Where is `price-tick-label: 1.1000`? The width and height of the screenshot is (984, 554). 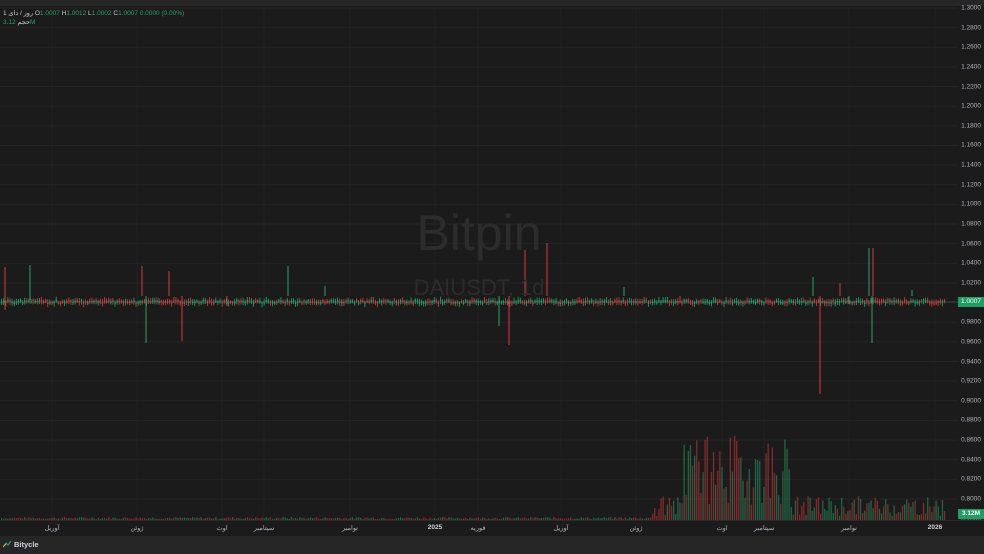
price-tick-label: 1.1000 is located at coordinates (971, 204).